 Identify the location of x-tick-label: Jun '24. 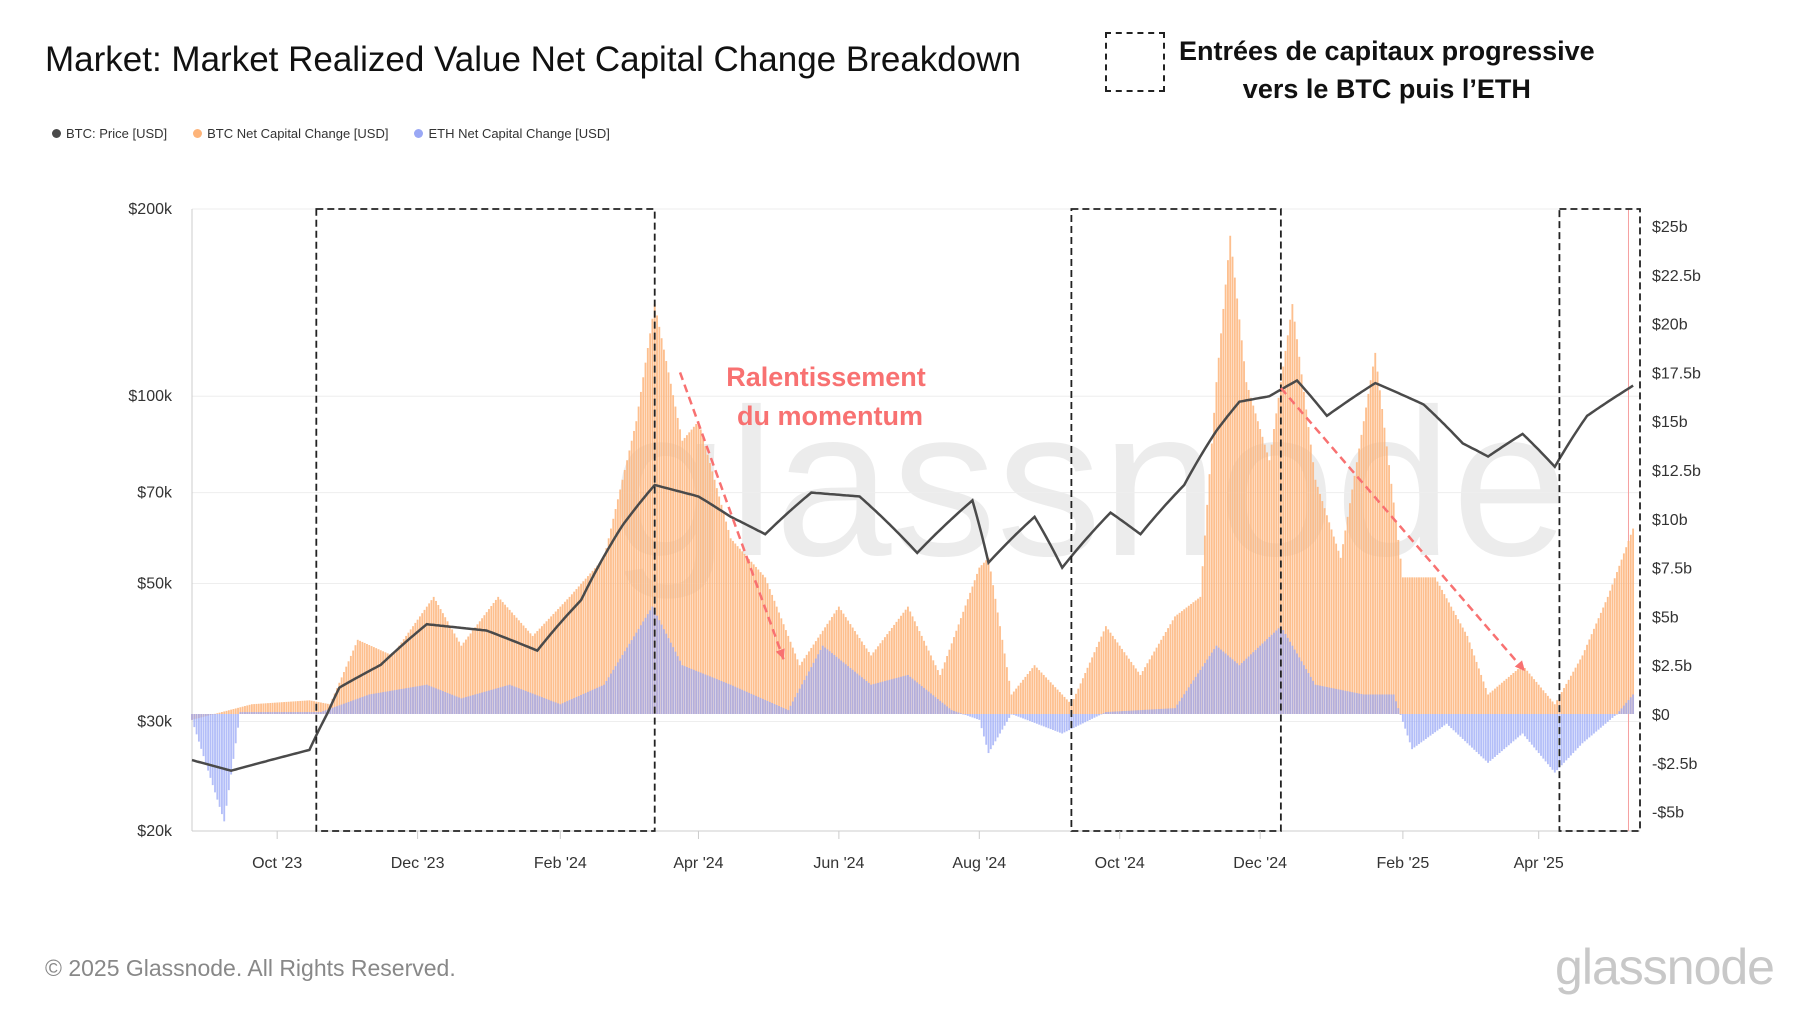
(838, 863).